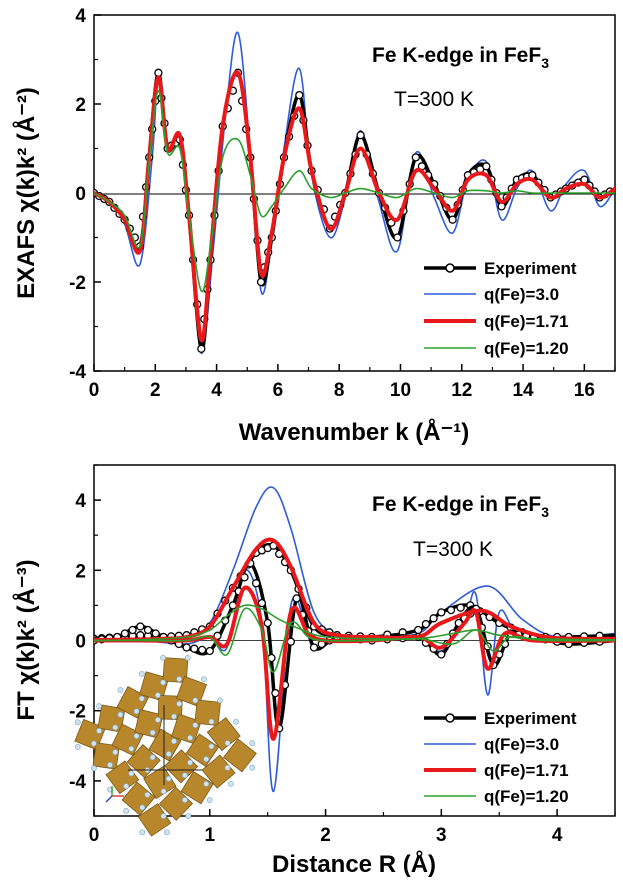  I want to click on ft-legend-q171: q(Fe)=1.71, so click(526, 770).